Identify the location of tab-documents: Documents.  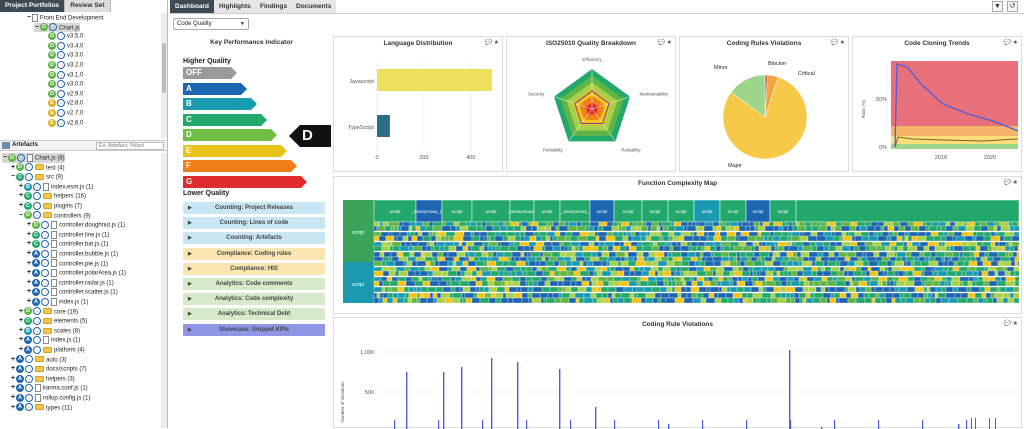
(314, 6).